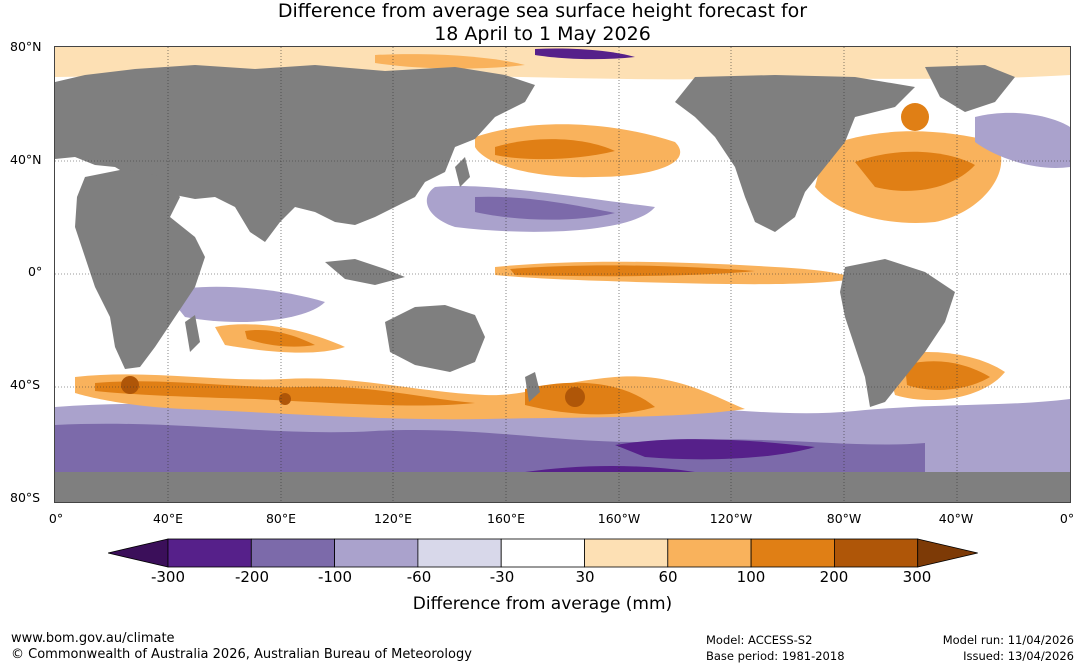 This screenshot has height=667, width=1085. Describe the element at coordinates (295, 153) in the screenshot. I see `land-eurasia` at that location.